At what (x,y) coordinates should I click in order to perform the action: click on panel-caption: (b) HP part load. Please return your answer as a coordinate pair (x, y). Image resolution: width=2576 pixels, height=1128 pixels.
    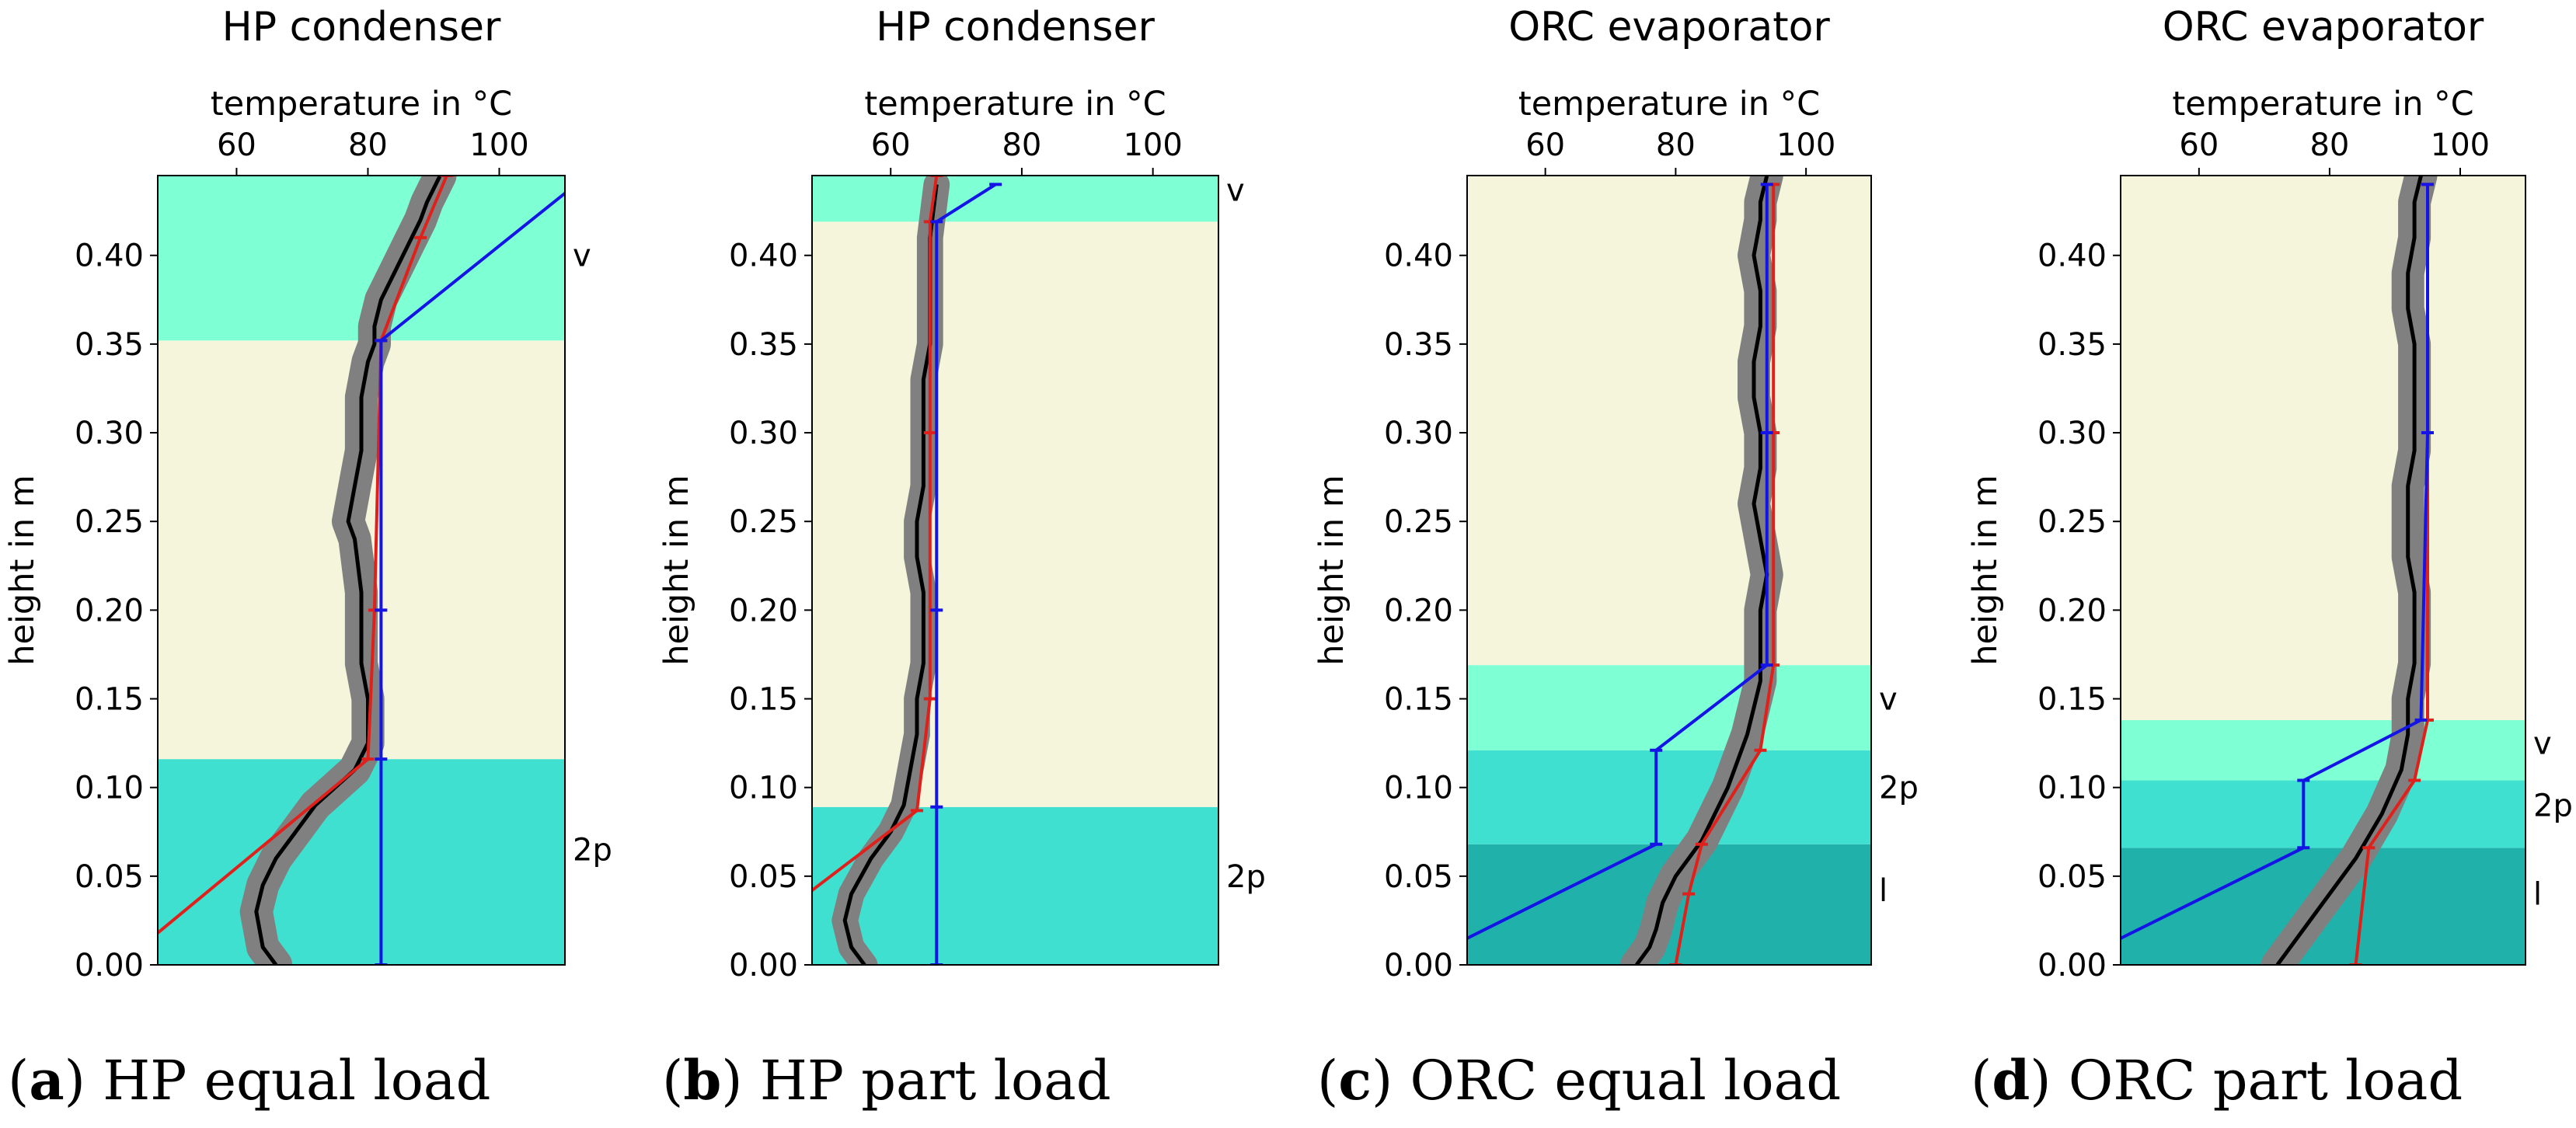
    Looking at the image, I should click on (886, 1080).